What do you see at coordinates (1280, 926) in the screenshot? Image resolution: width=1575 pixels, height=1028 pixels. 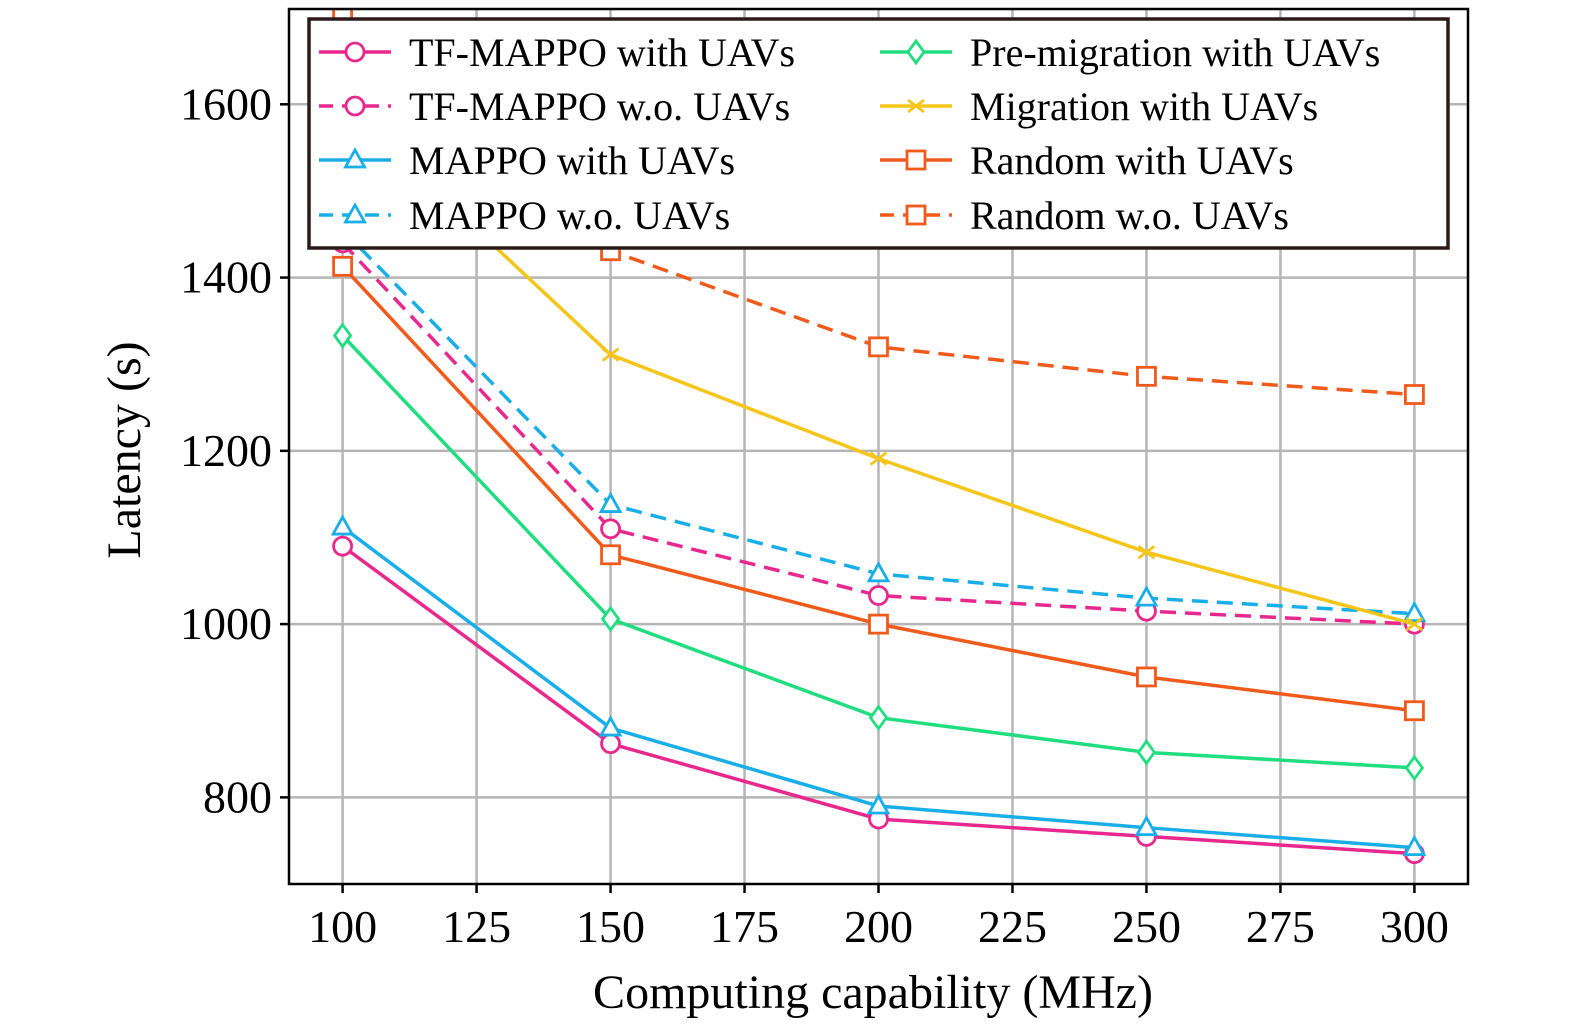 I see `x-tick-label: 275` at bounding box center [1280, 926].